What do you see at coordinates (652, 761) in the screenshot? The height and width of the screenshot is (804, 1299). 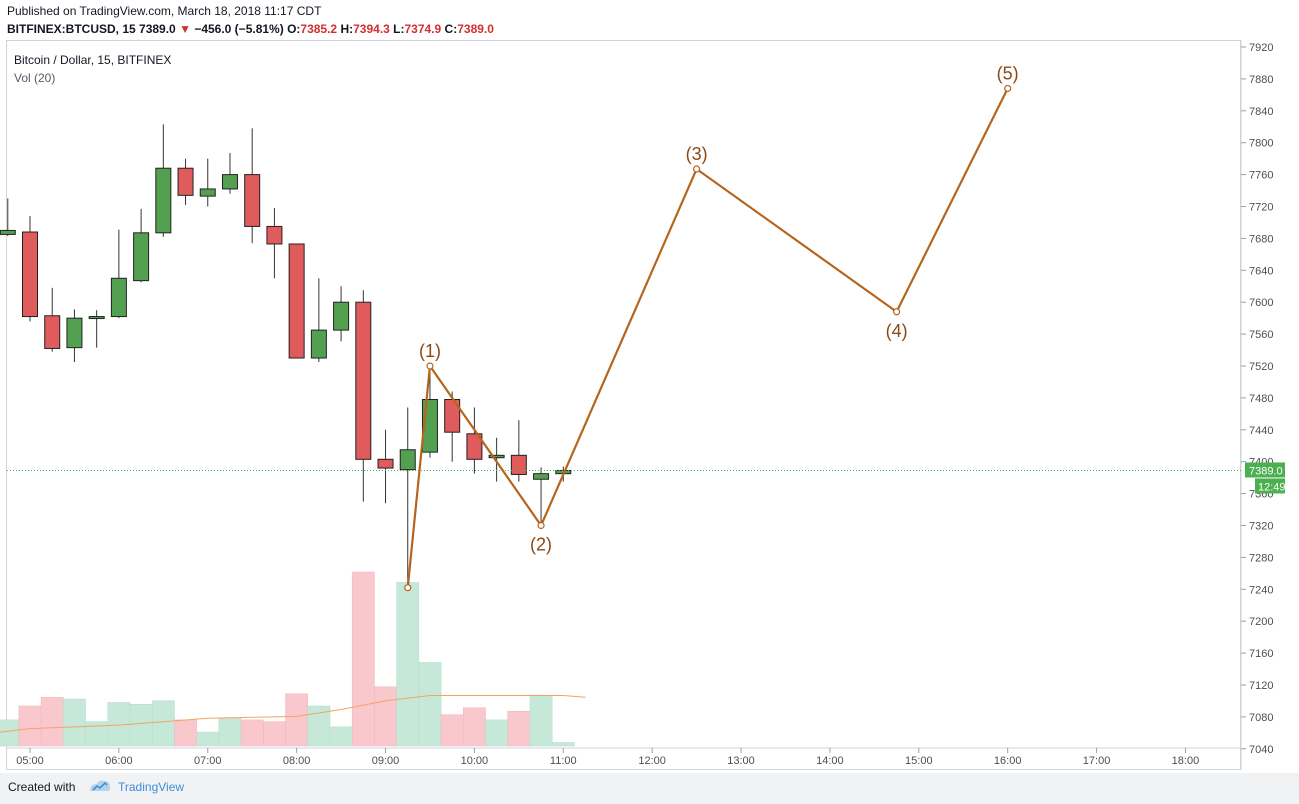 I see `x-tick-label: 12:00` at bounding box center [652, 761].